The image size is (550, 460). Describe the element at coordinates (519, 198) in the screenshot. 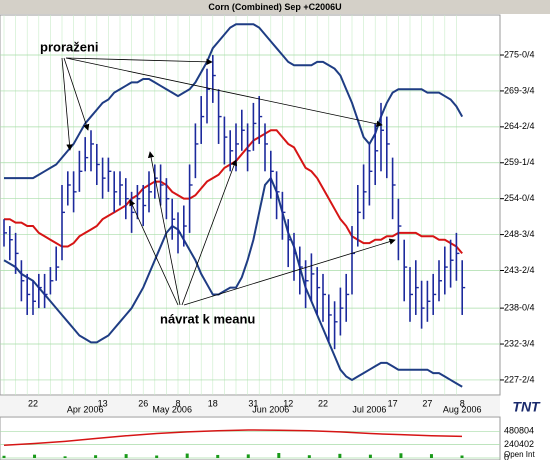

I see `y-tick-label: 254-0/4` at that location.